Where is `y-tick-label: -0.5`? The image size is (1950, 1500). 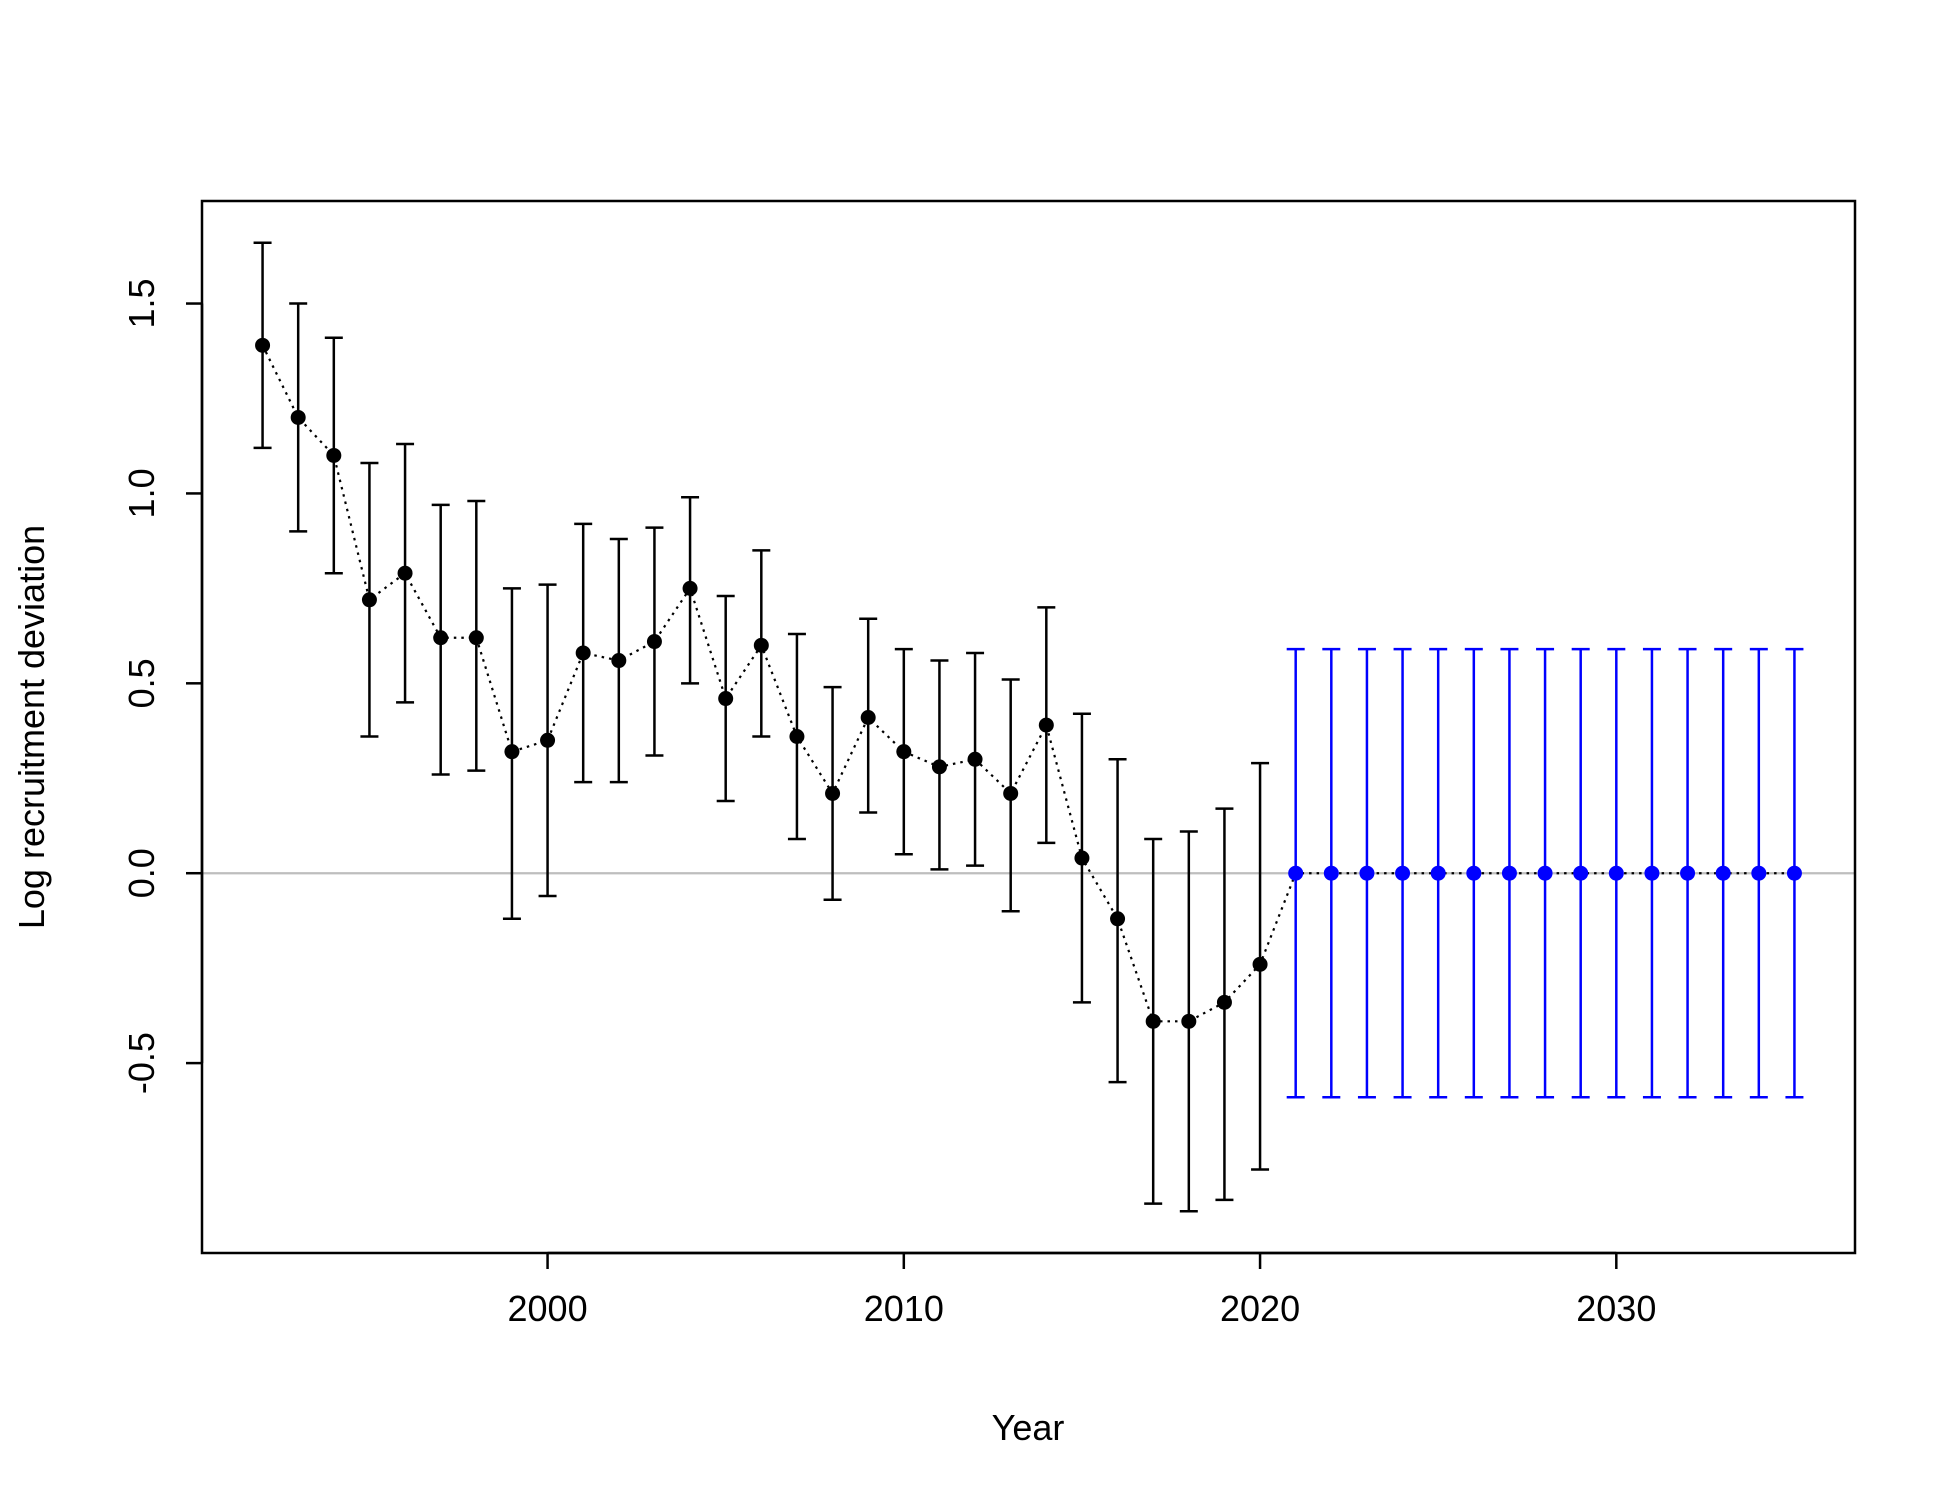 y-tick-label: -0.5 is located at coordinates (141, 1063).